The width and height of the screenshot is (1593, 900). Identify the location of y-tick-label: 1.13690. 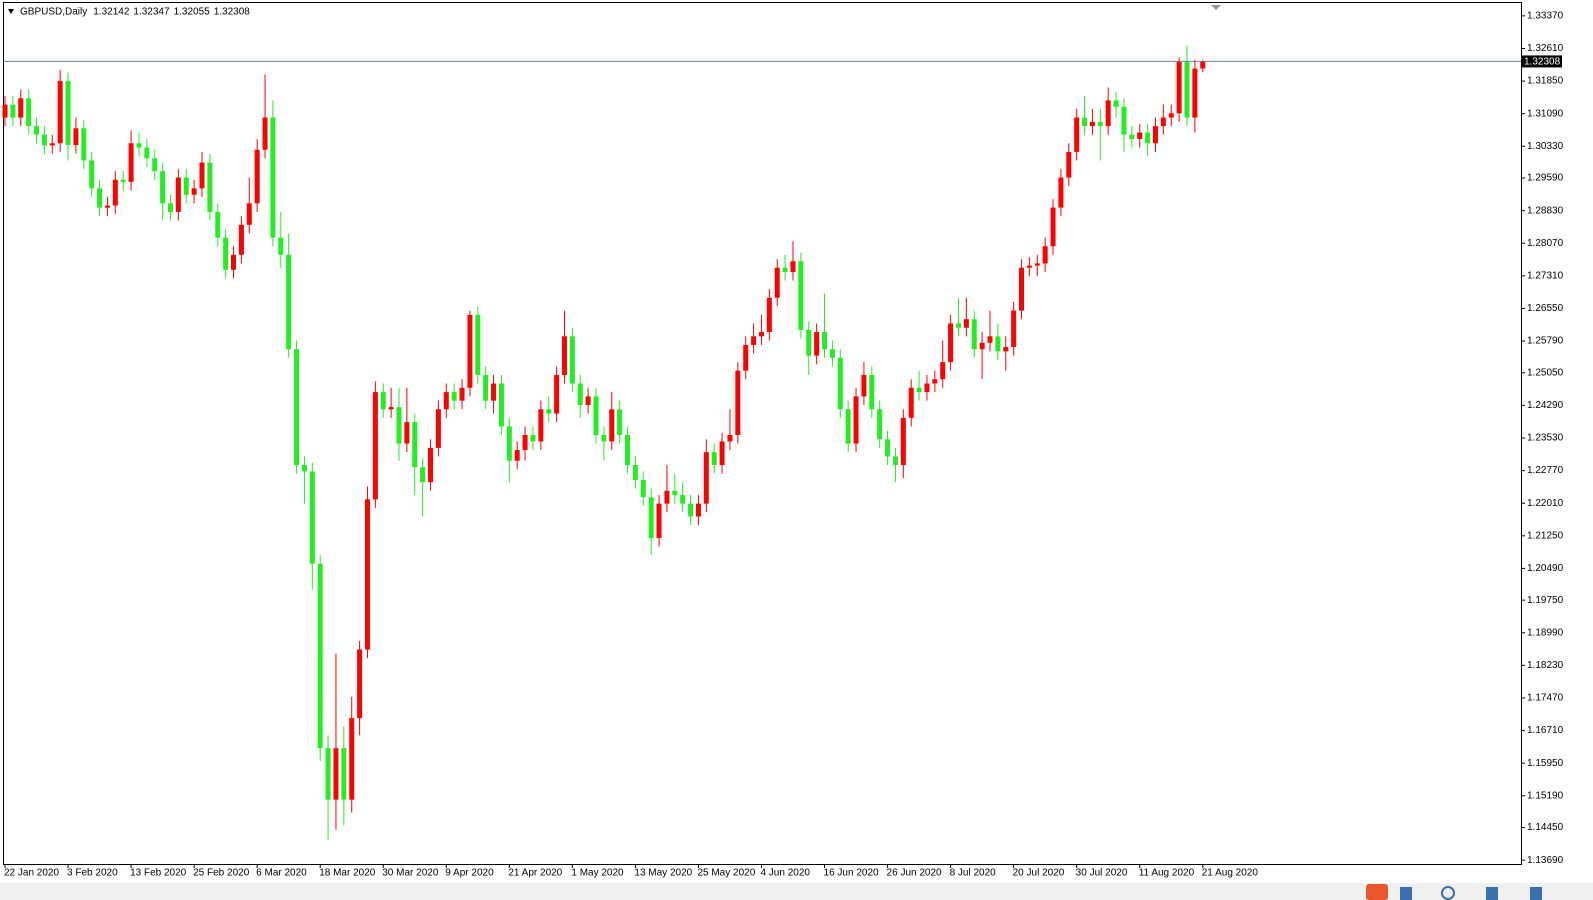
(1545, 860).